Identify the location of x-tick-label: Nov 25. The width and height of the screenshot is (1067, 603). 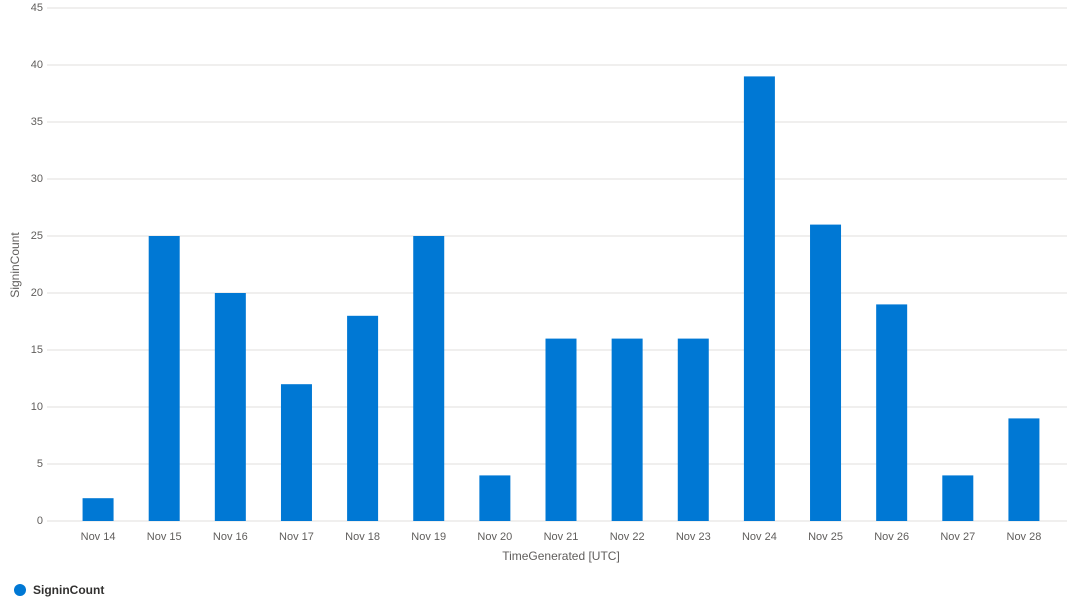
(825, 537).